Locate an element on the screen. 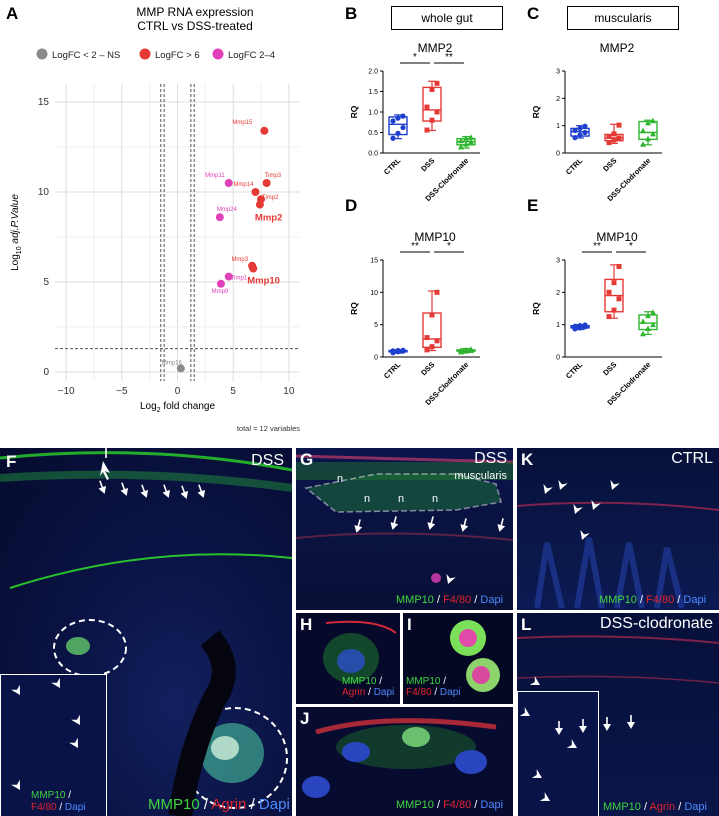 This screenshot has width=719, height=816. g-mmp10-label: MMP10 is located at coordinates (415, 600).